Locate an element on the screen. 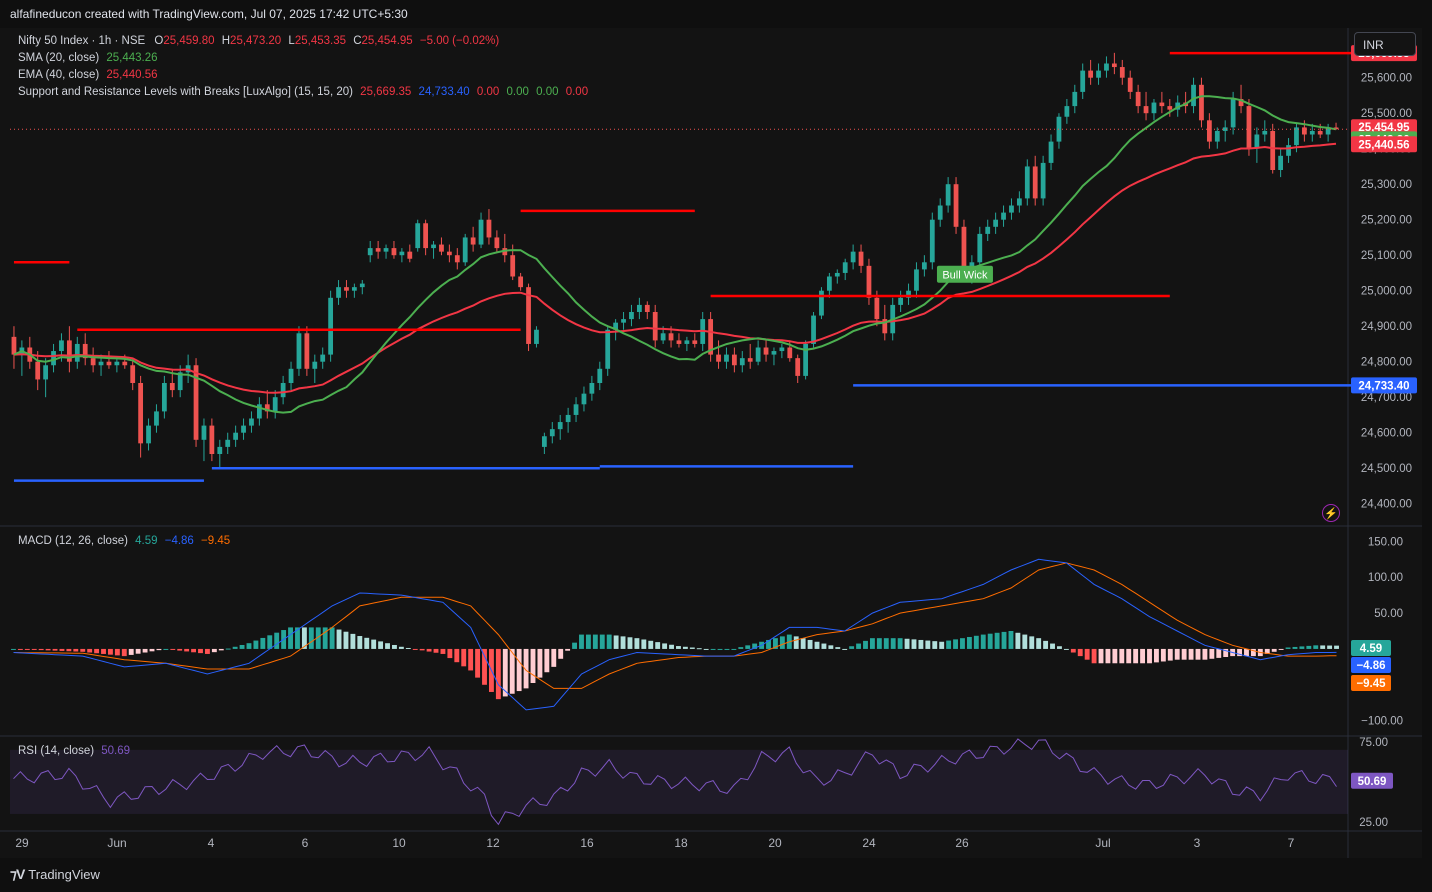 This screenshot has height=892, width=1432. macd-tick-label: −100.00 is located at coordinates (1382, 722).